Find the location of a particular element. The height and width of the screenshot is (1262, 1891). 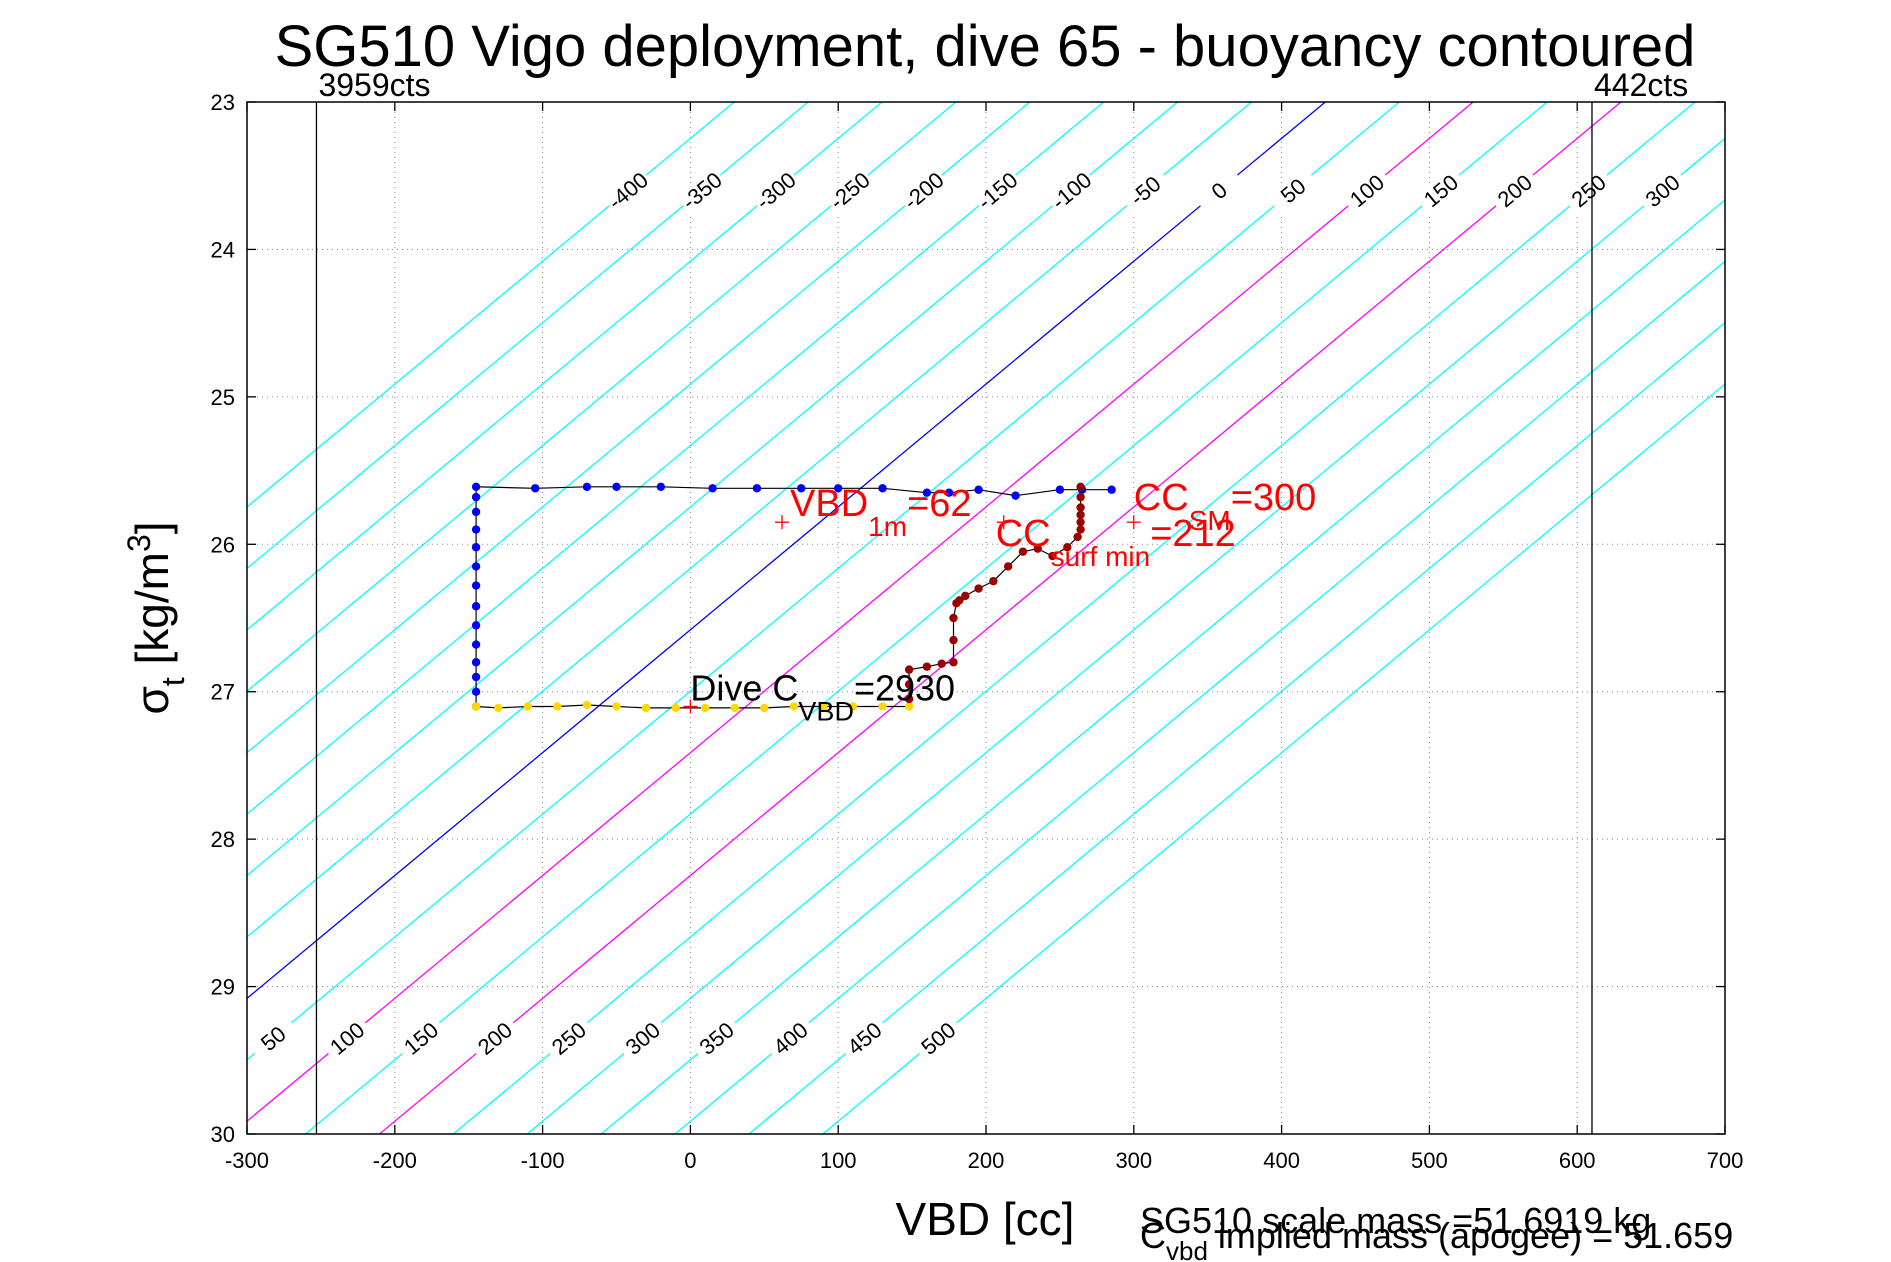

footer-scale-mass: SG510 scale mass =51.6919 kg is located at coordinates (1395, 1220).